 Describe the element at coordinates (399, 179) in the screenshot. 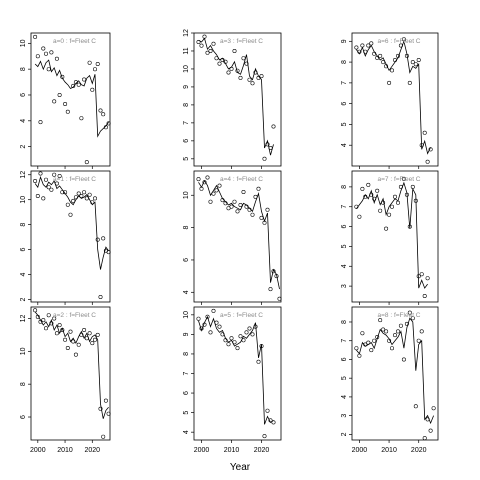

I see `panel-label: a=7 : f=Fleet C` at that location.